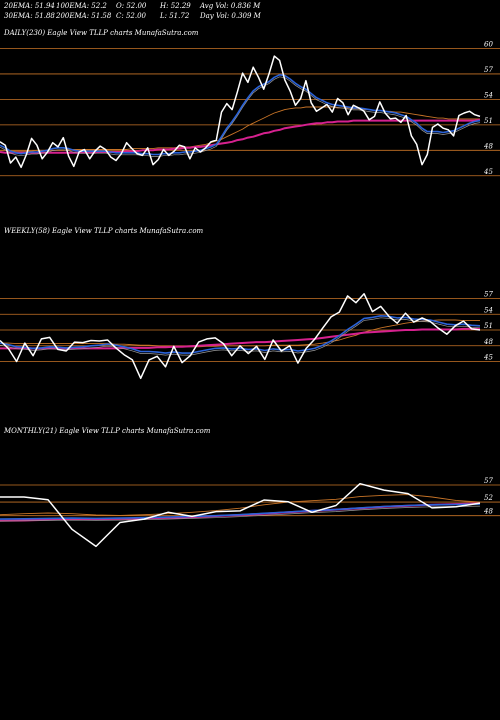  What do you see at coordinates (488, 498) in the screenshot?
I see `y-tick-label: 52` at bounding box center [488, 498].